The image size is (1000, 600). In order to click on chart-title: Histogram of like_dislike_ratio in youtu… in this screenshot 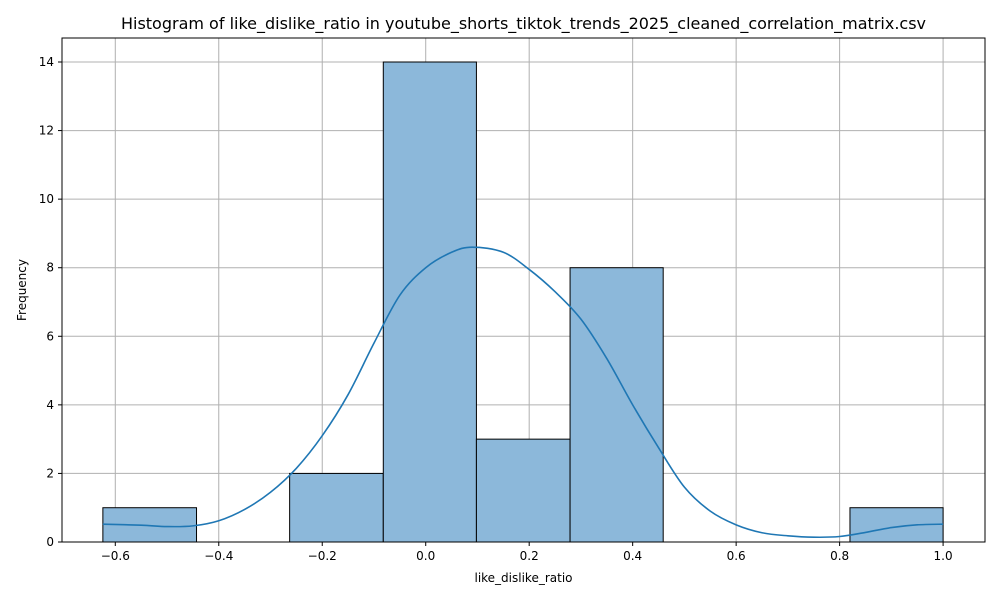, I will do `click(523, 24)`.